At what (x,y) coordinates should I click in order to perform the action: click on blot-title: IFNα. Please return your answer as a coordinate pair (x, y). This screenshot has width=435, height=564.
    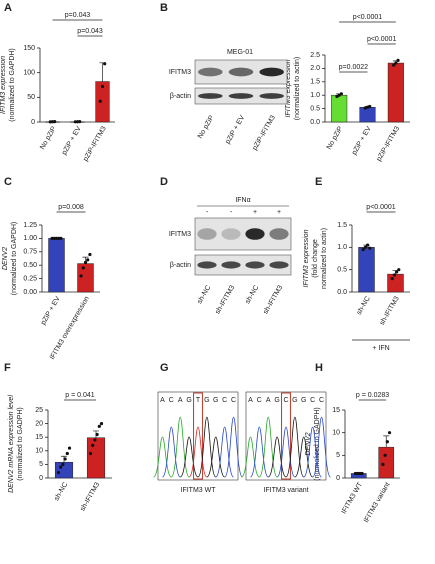
    Looking at the image, I should click on (242, 200).